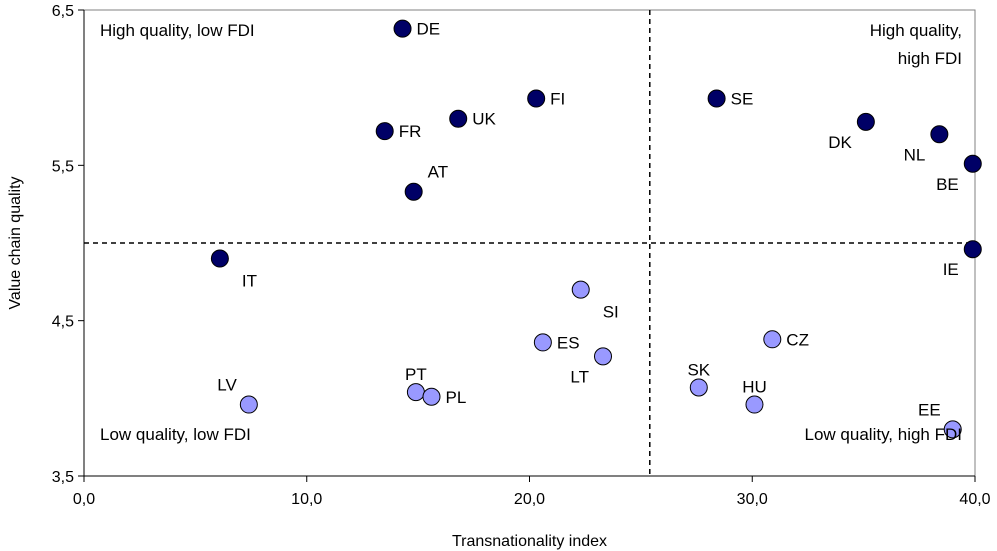 This screenshot has width=997, height=551. What do you see at coordinates (63, 11) in the screenshot?
I see `y-tick-label: 6,5` at bounding box center [63, 11].